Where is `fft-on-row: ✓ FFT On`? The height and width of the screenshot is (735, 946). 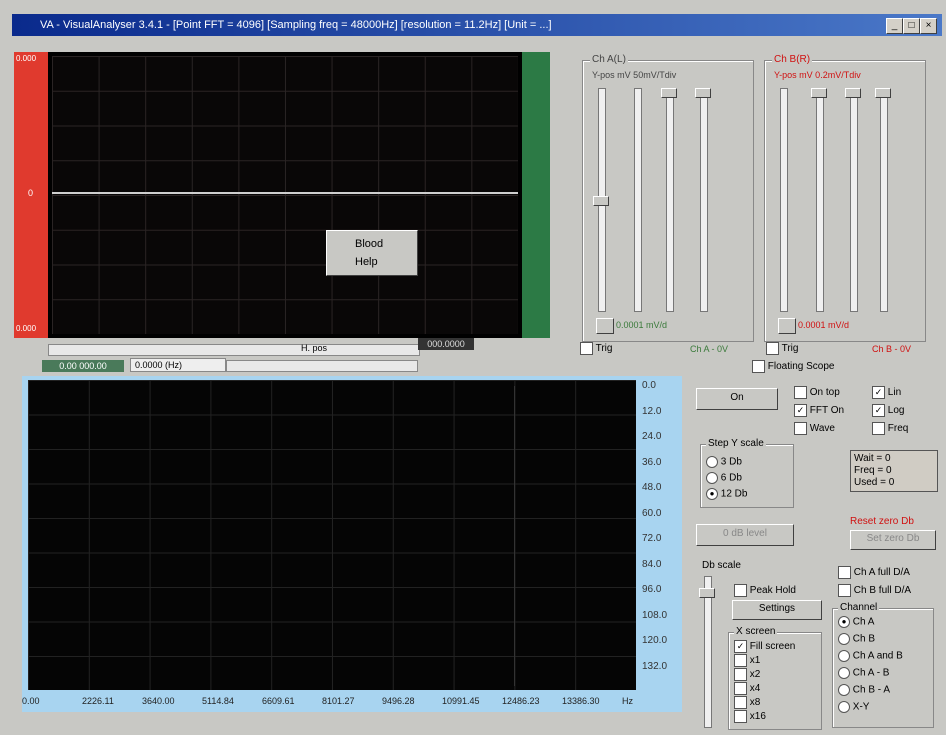
fft-on-row: ✓ FFT On is located at coordinates (819, 410).